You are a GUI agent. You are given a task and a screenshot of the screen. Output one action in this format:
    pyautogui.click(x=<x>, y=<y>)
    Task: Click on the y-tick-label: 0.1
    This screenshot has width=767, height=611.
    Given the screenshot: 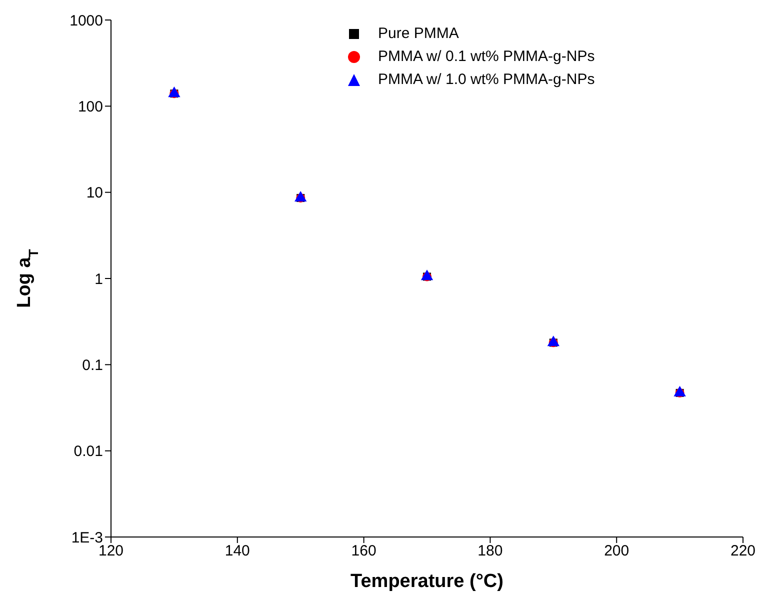 What is the action you would take?
    pyautogui.click(x=92, y=365)
    